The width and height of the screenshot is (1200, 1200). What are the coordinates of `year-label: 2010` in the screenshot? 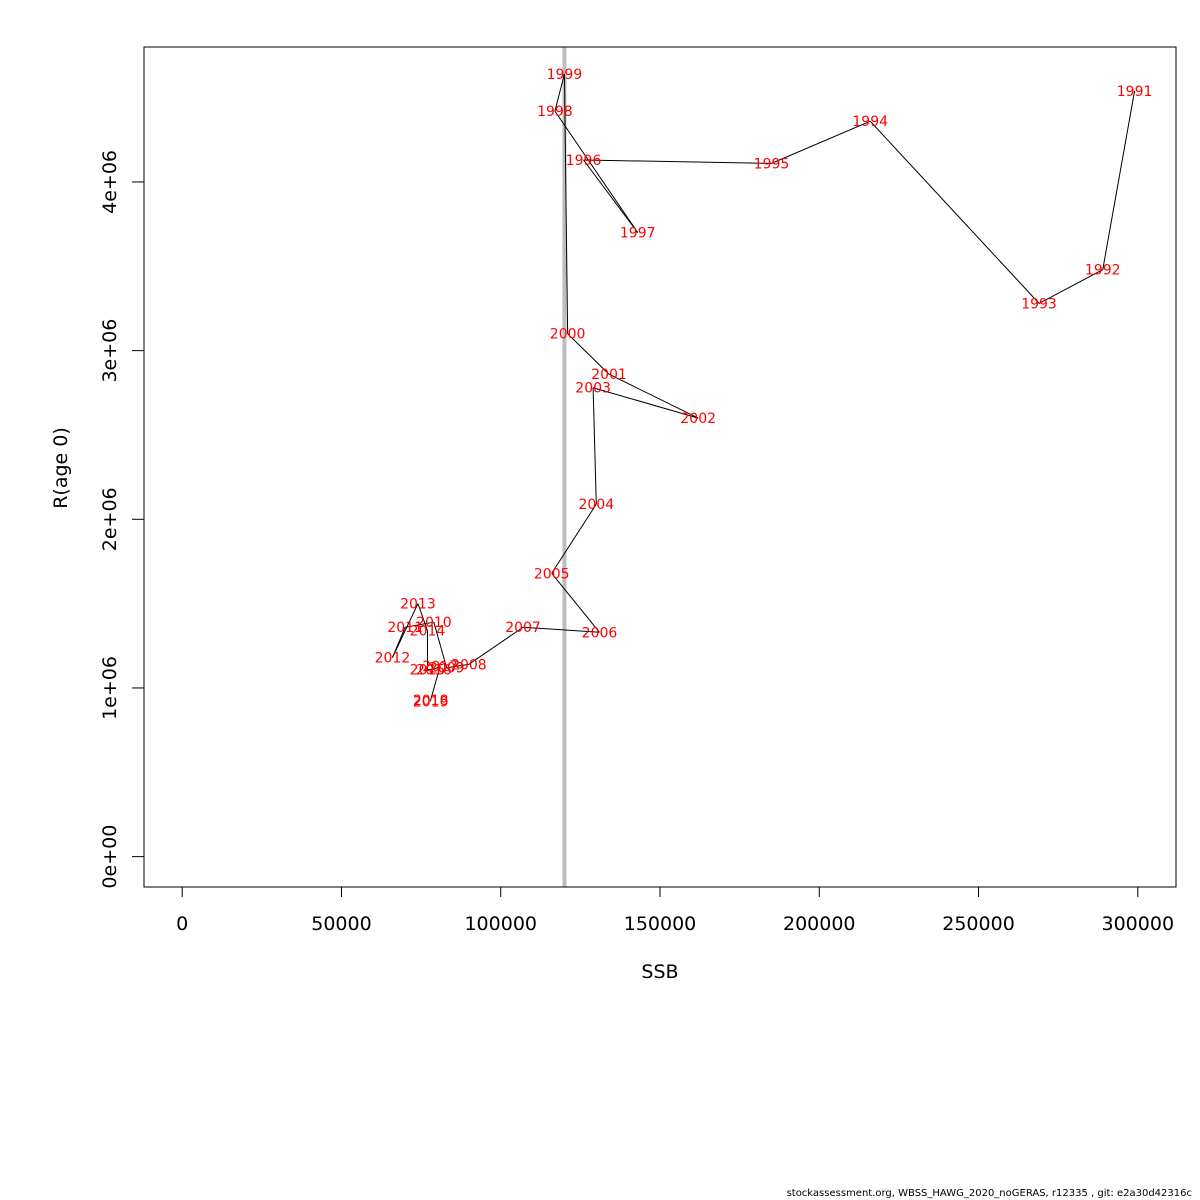 It's located at (434, 623).